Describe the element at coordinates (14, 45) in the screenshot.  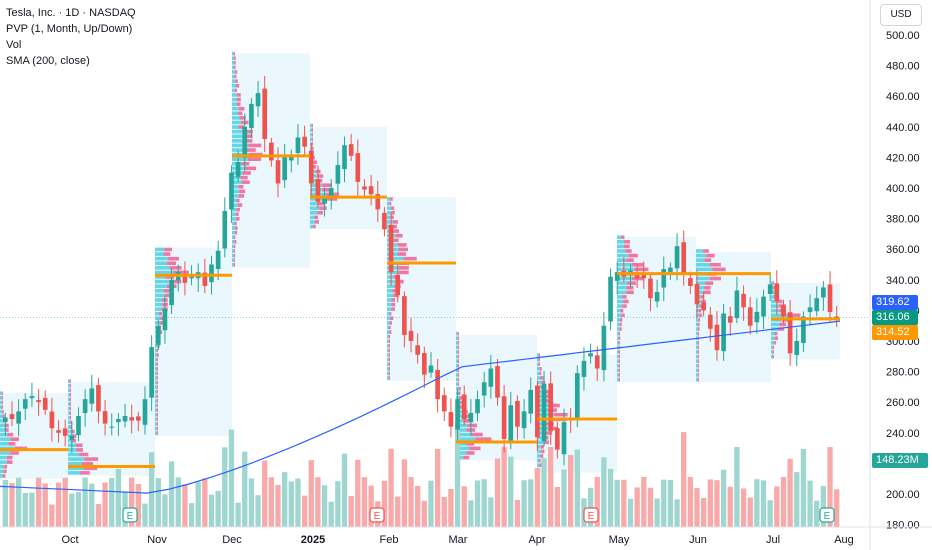
I see `indicator-vol-label: Vol` at that location.